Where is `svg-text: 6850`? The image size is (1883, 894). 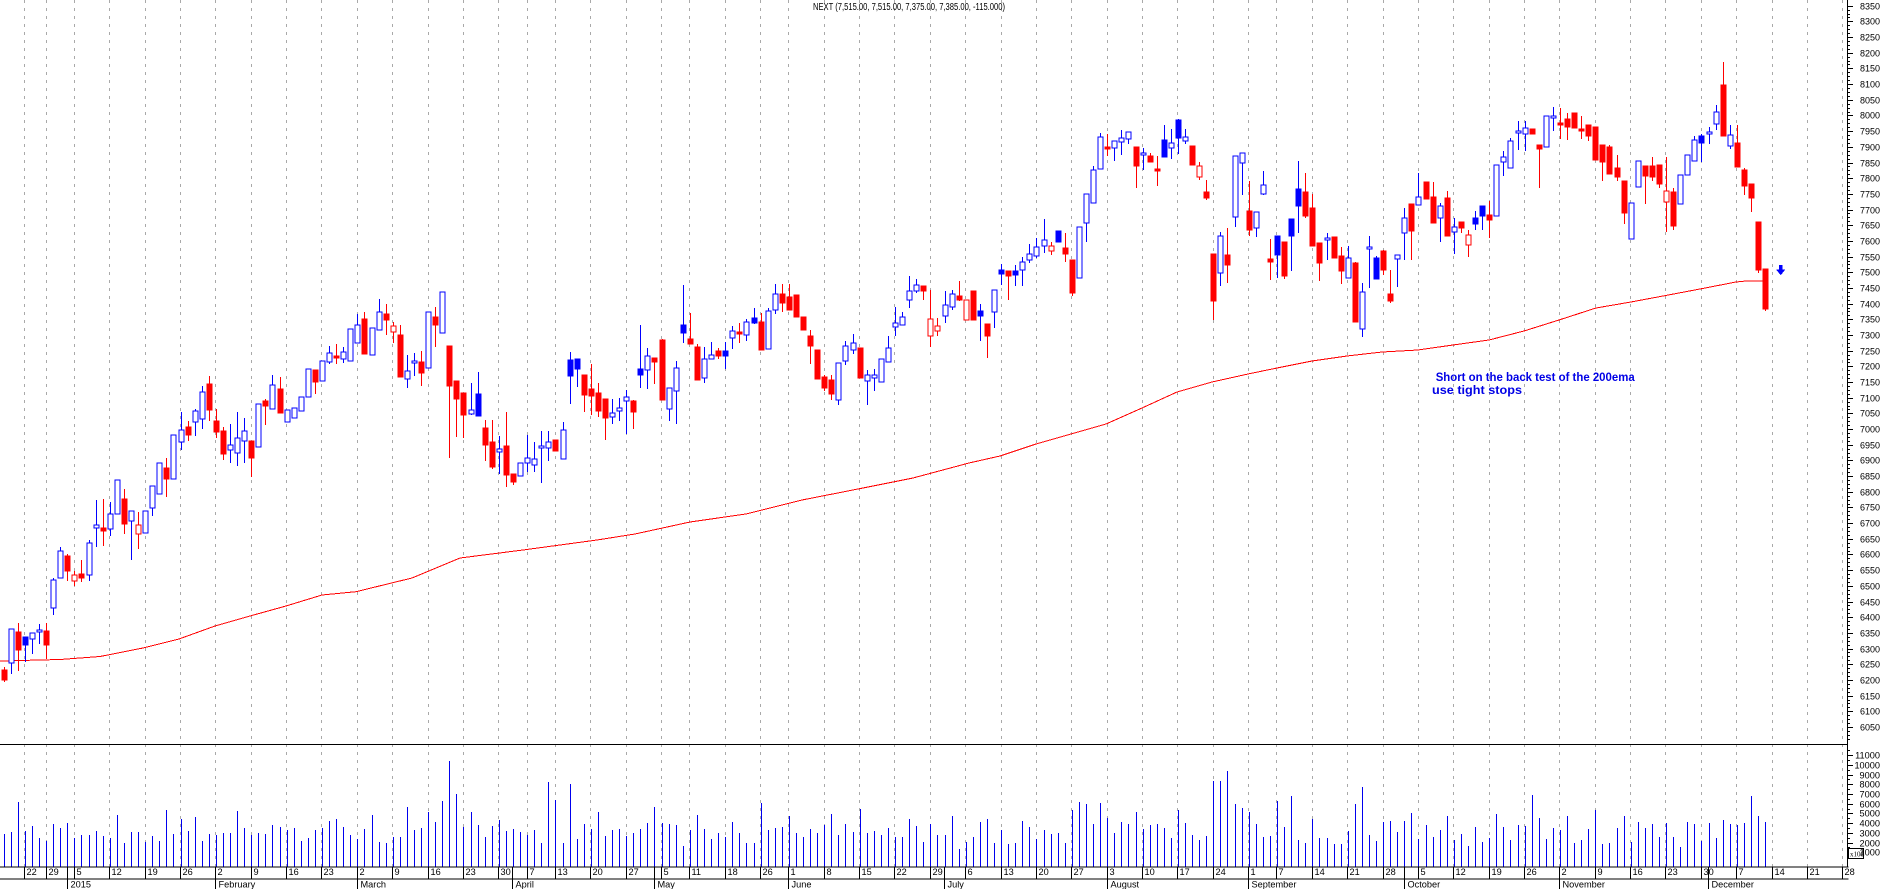
svg-text: 6850 is located at coordinates (1870, 477).